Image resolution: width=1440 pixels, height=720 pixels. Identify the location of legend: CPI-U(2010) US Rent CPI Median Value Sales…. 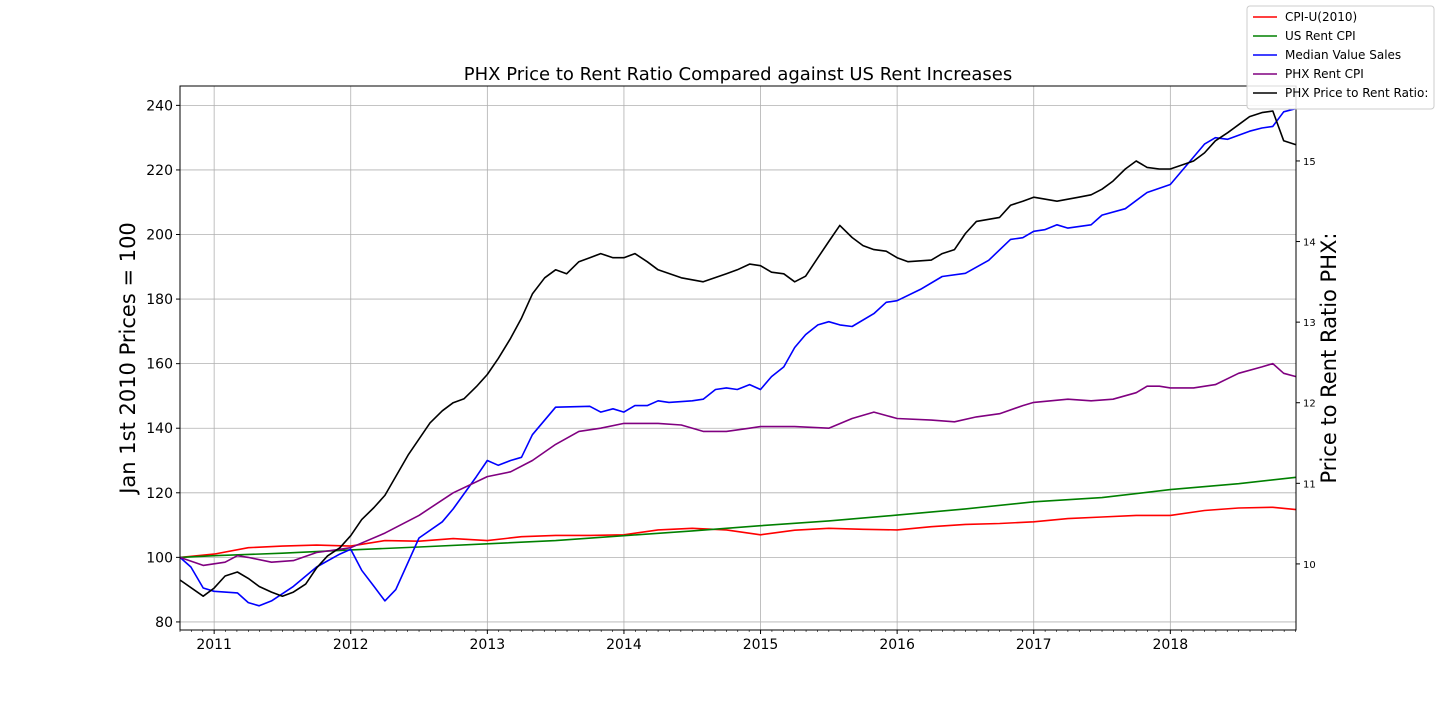
(1340, 57).